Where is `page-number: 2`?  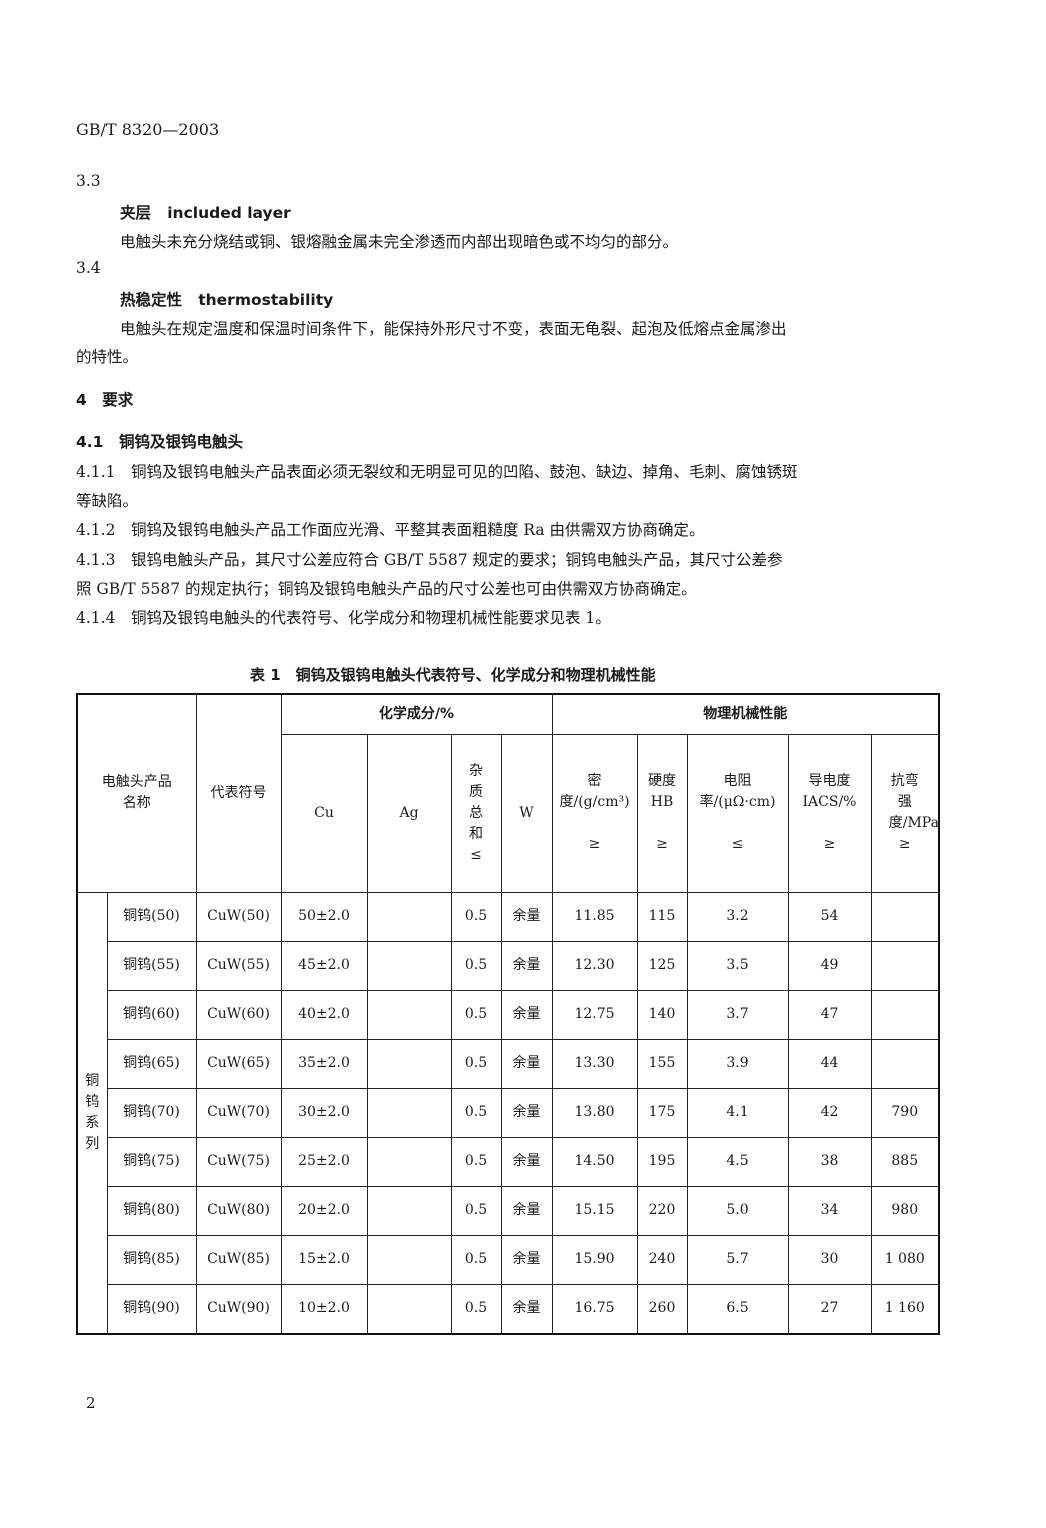
page-number: 2 is located at coordinates (91, 1403).